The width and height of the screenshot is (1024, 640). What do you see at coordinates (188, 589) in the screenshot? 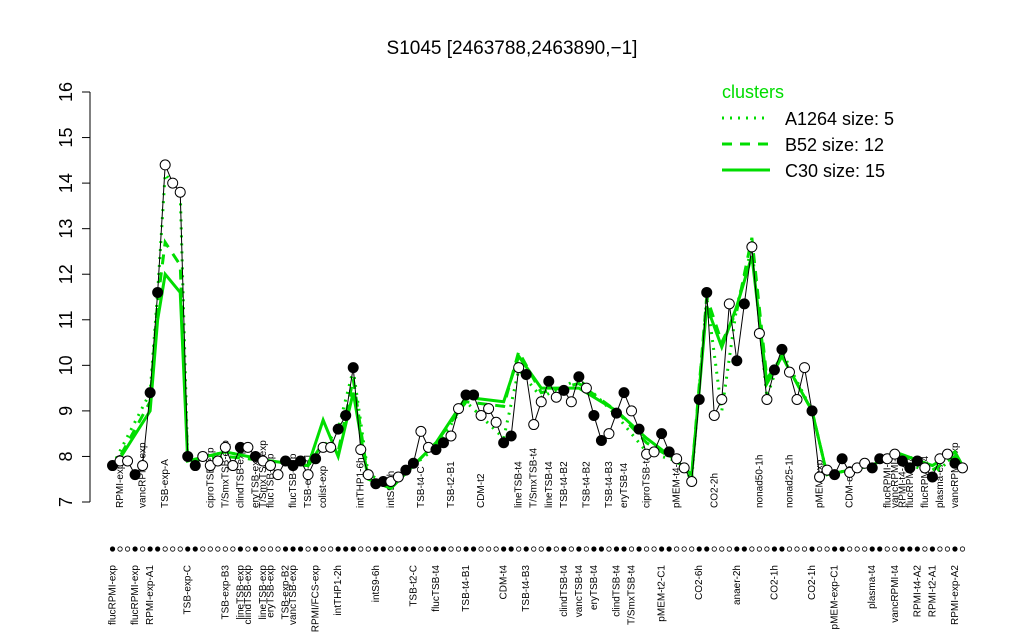
I see `x-tick-label: TSB-exp-C` at bounding box center [188, 589].